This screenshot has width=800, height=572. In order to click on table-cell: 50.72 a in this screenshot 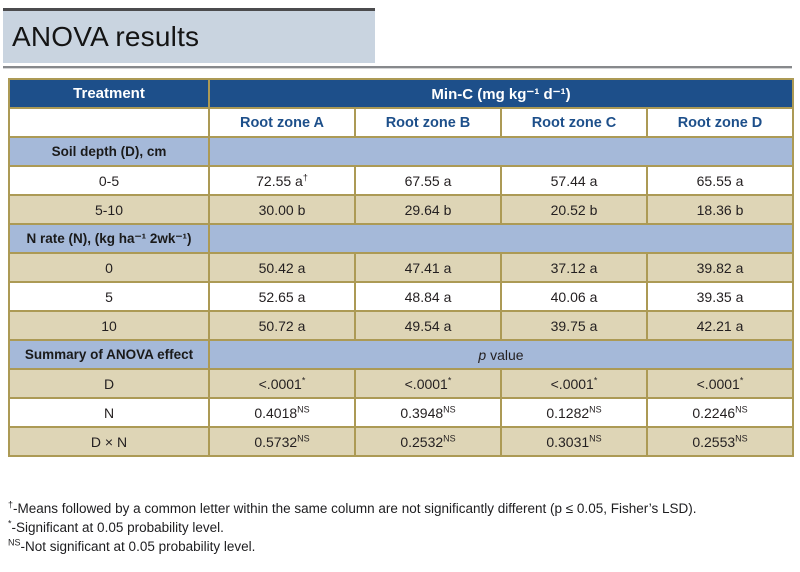, I will do `click(282, 325)`.